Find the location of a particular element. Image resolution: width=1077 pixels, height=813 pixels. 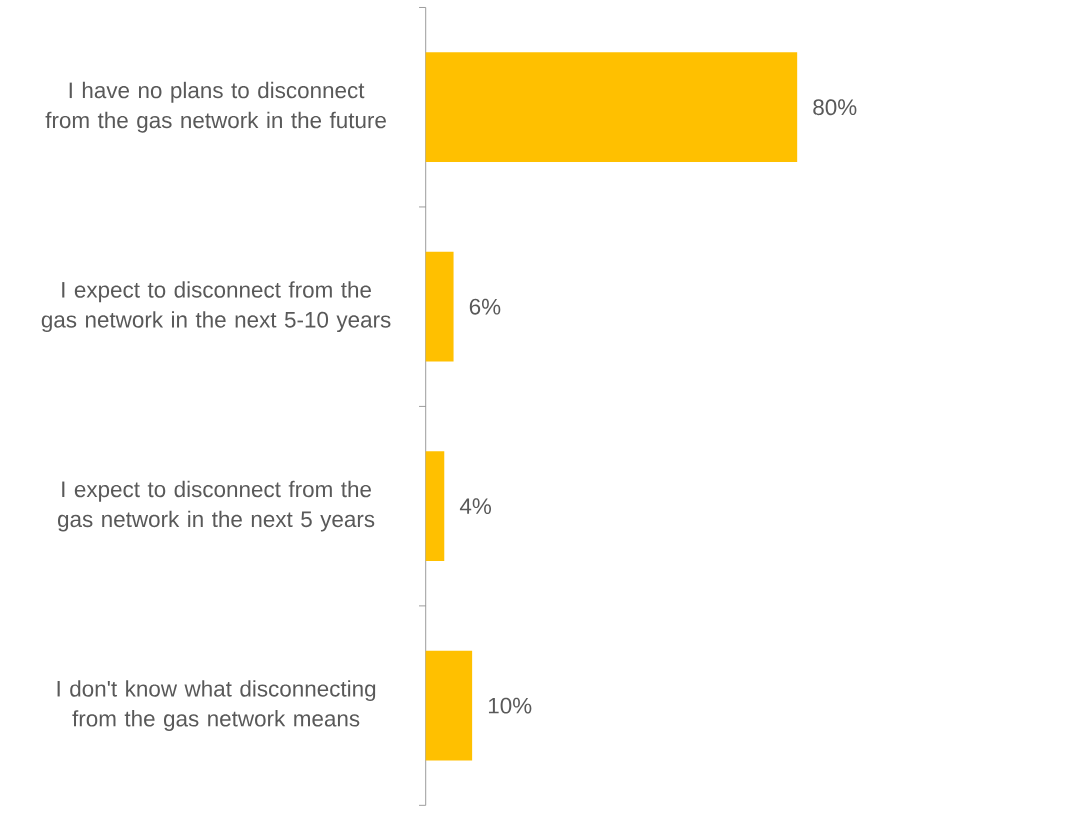

data-label: 80% is located at coordinates (835, 107).